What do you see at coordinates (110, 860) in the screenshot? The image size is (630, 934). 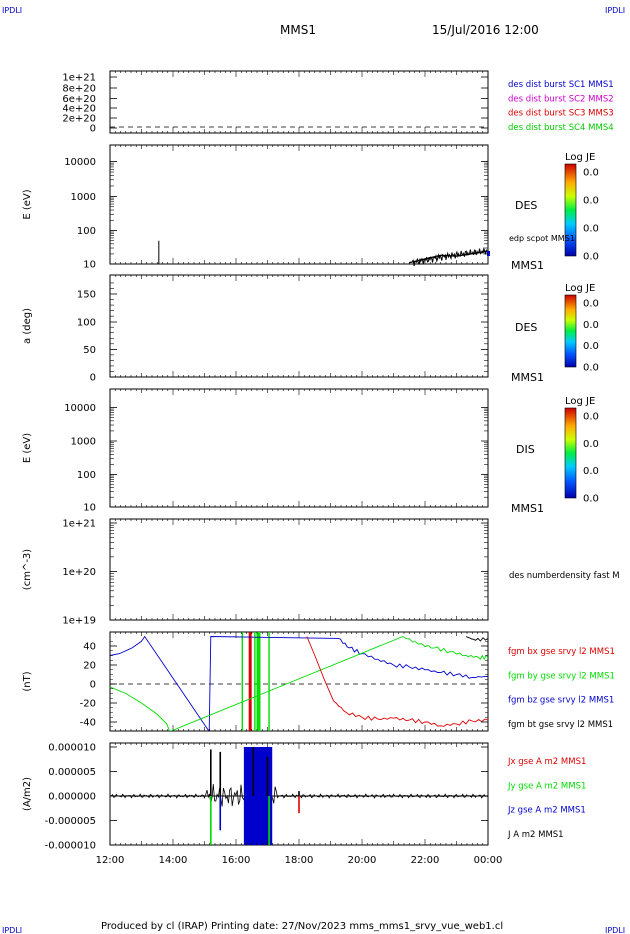 I see `x-tick-label: 12:00` at bounding box center [110, 860].